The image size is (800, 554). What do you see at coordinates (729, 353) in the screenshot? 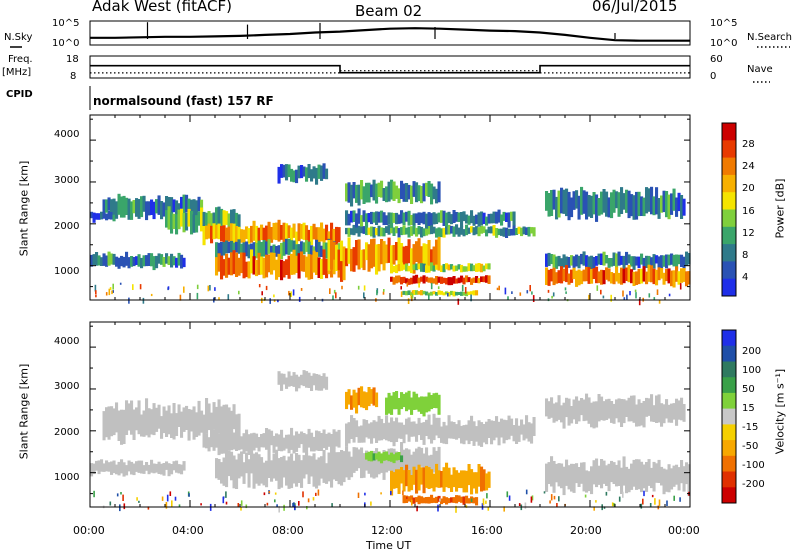
I see `velocity-colorbar-swatch` at bounding box center [729, 353].